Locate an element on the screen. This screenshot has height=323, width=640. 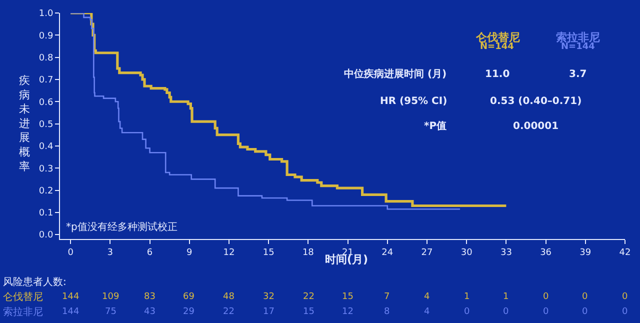
x-tick-label: 3 is located at coordinates (110, 253).